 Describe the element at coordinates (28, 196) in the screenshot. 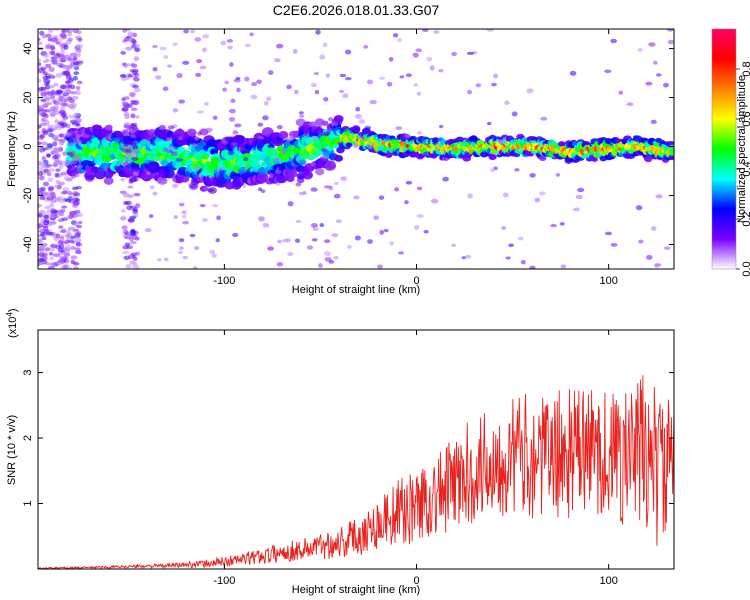

I see `spectrogram-ytick-label: -20` at that location.